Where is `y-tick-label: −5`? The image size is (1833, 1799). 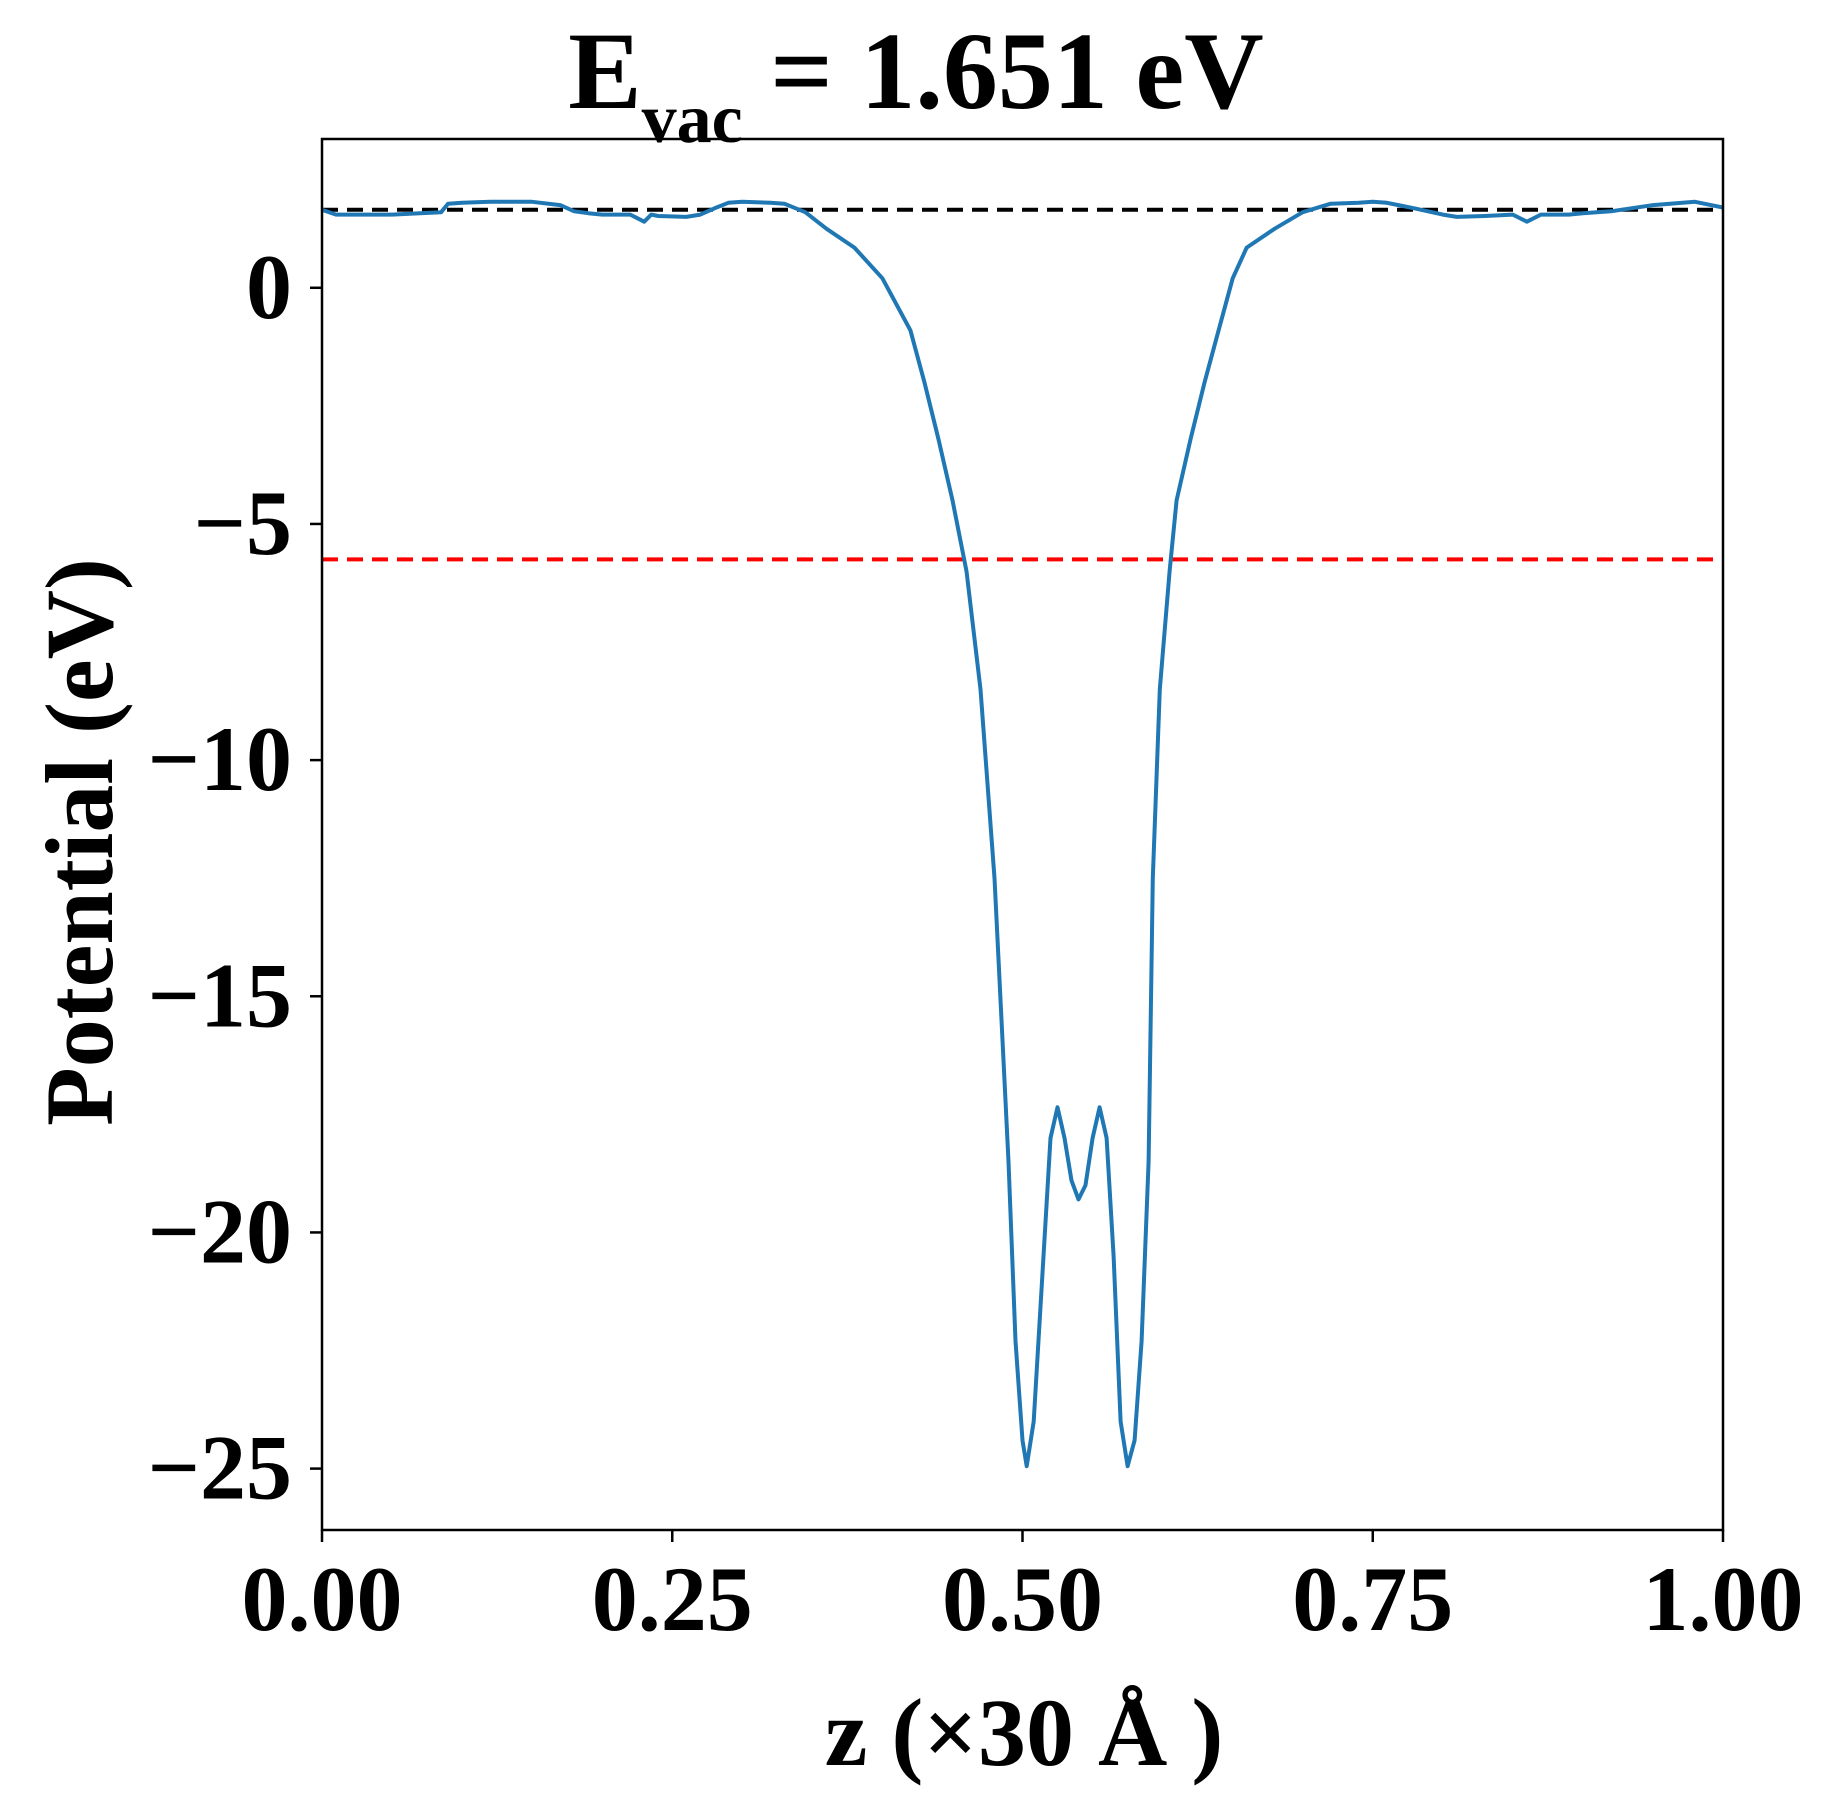
y-tick-label: −5 is located at coordinates (243, 523).